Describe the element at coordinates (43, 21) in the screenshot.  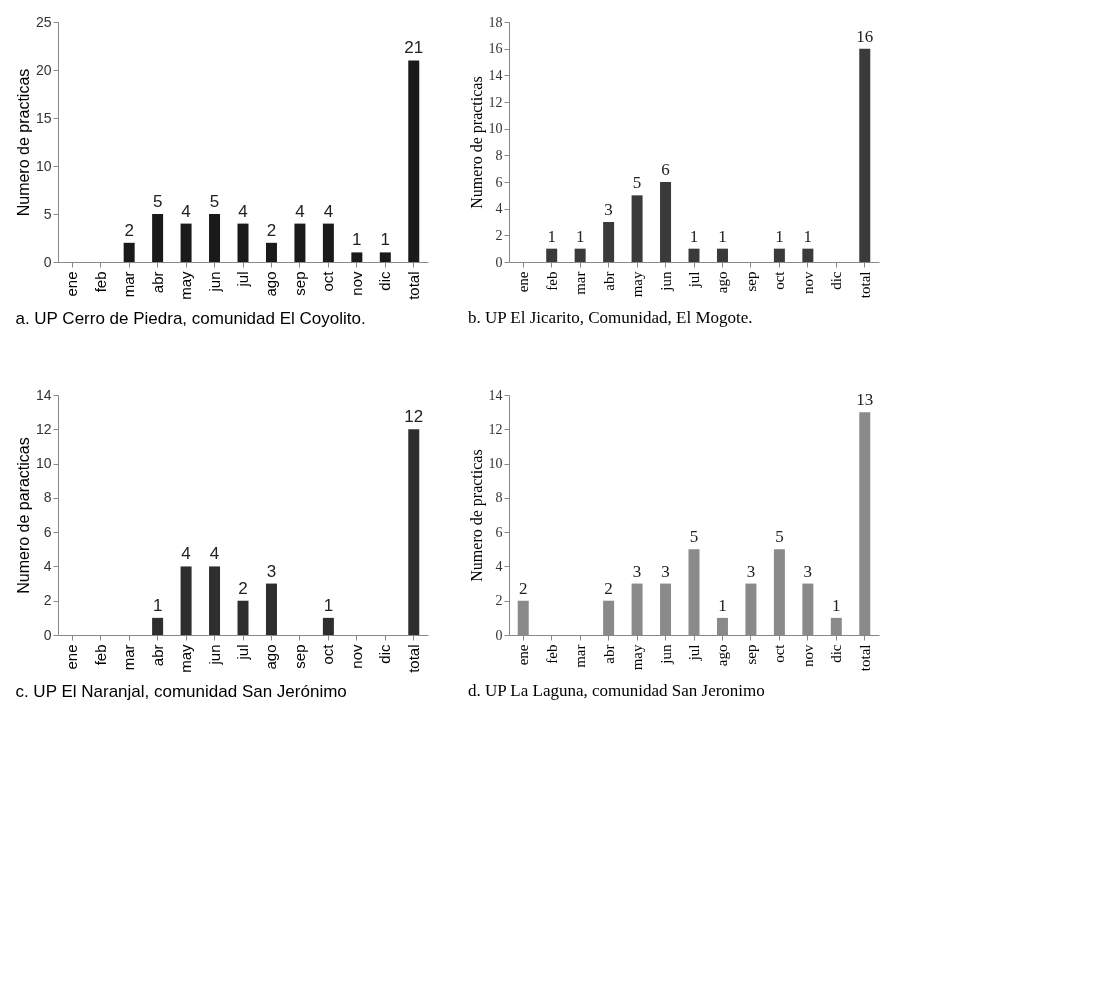
I see `y-tick-label: 25` at that location.